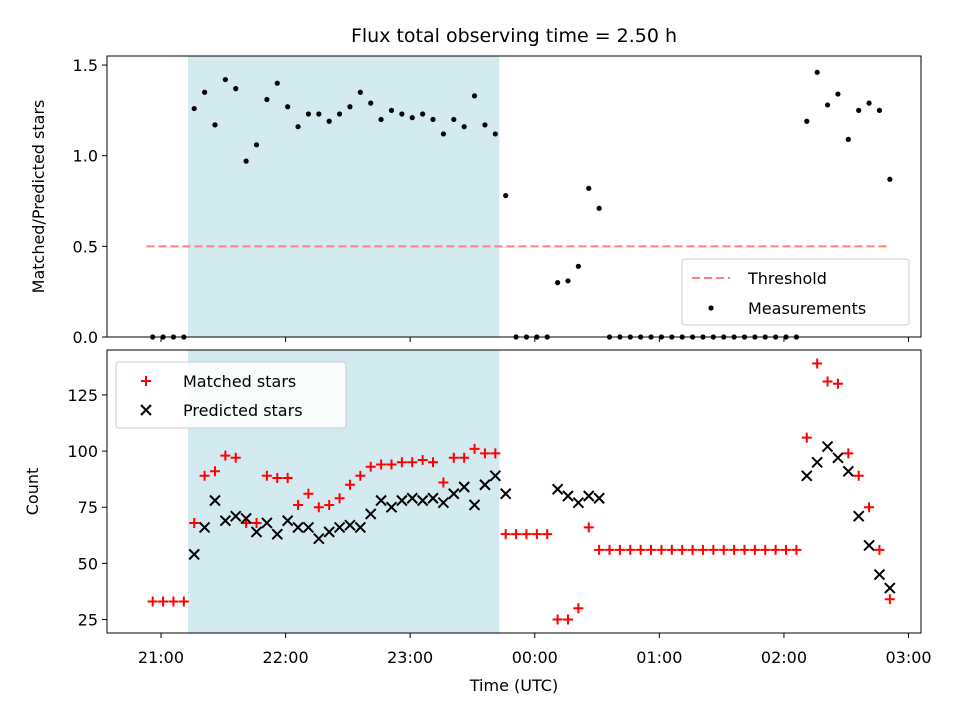 This screenshot has width=960, height=720. I want to click on count-y-tick-label: 125, so click(82, 395).